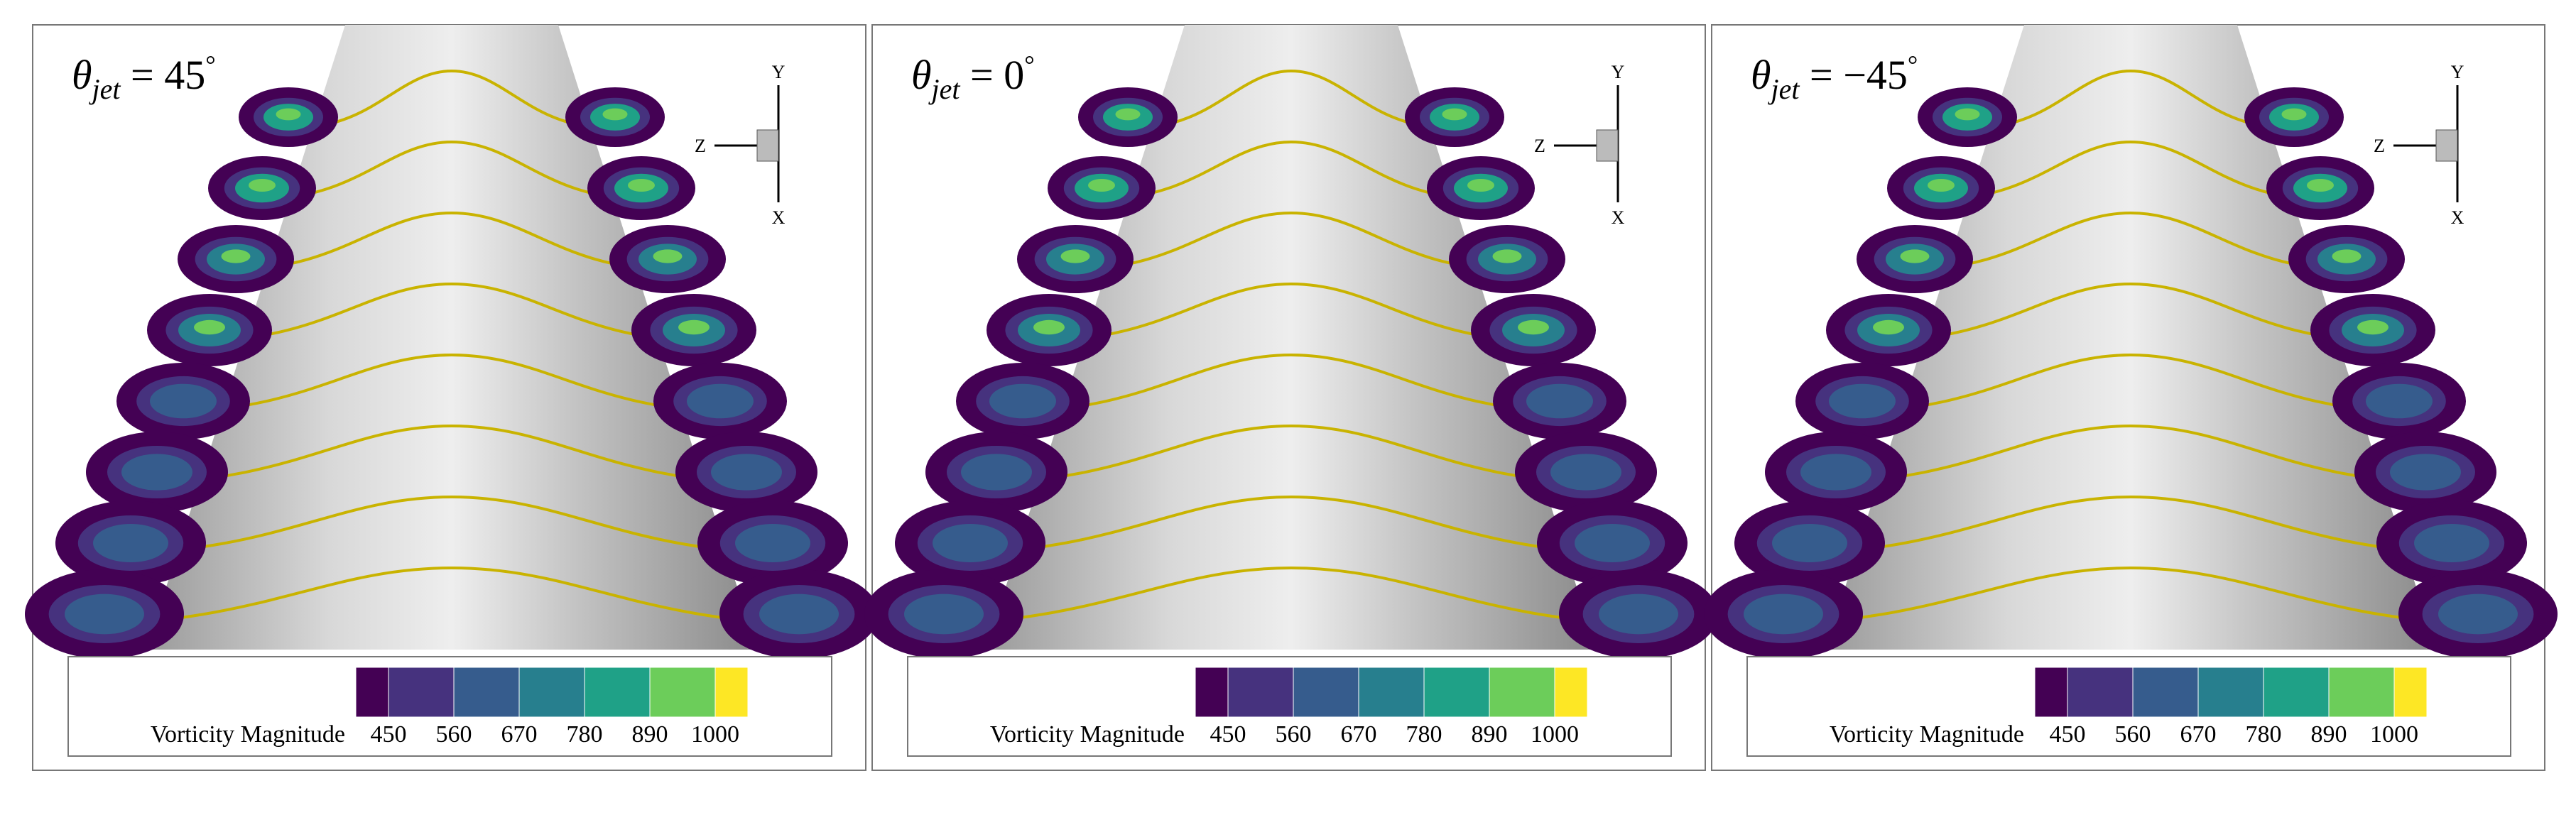  I want to click on title-part: °, so click(210, 64).